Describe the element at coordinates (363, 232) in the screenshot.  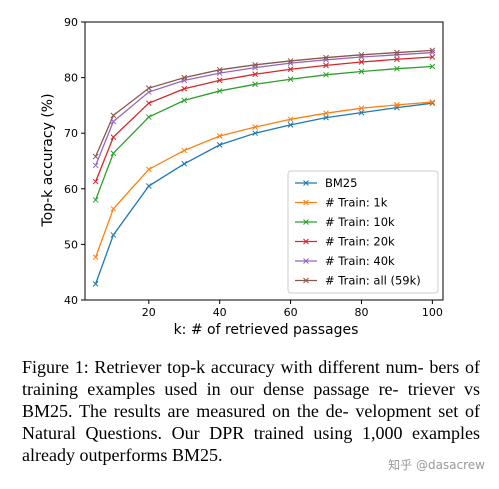
I see `legend-box` at that location.